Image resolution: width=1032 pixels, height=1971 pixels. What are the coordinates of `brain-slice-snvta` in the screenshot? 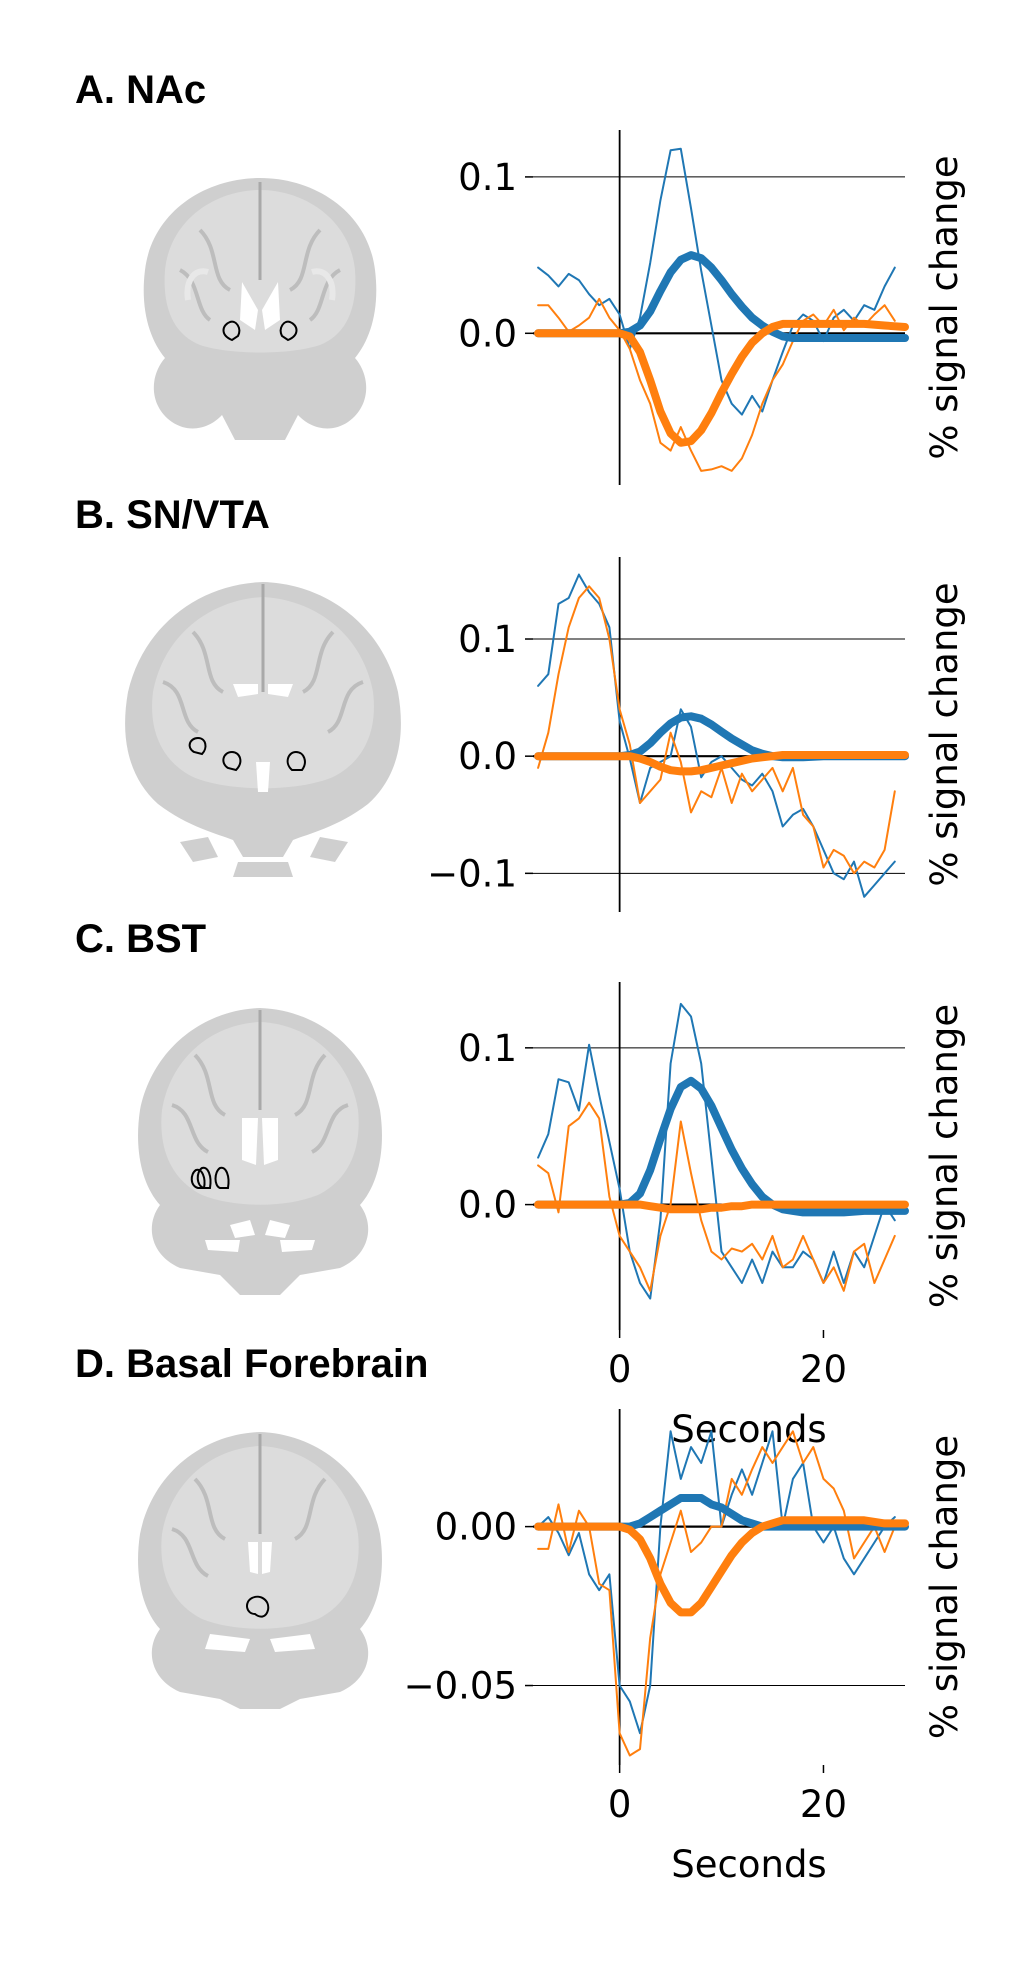 It's located at (263, 729).